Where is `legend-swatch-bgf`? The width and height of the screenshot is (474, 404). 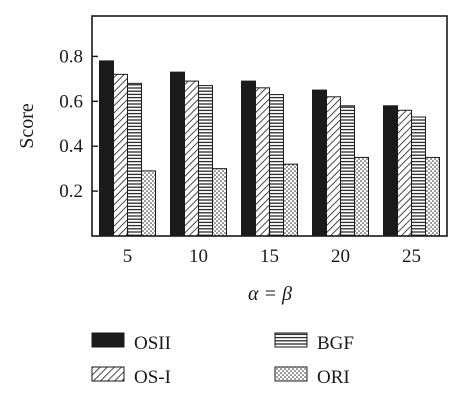
legend-swatch-bgf is located at coordinates (291, 340).